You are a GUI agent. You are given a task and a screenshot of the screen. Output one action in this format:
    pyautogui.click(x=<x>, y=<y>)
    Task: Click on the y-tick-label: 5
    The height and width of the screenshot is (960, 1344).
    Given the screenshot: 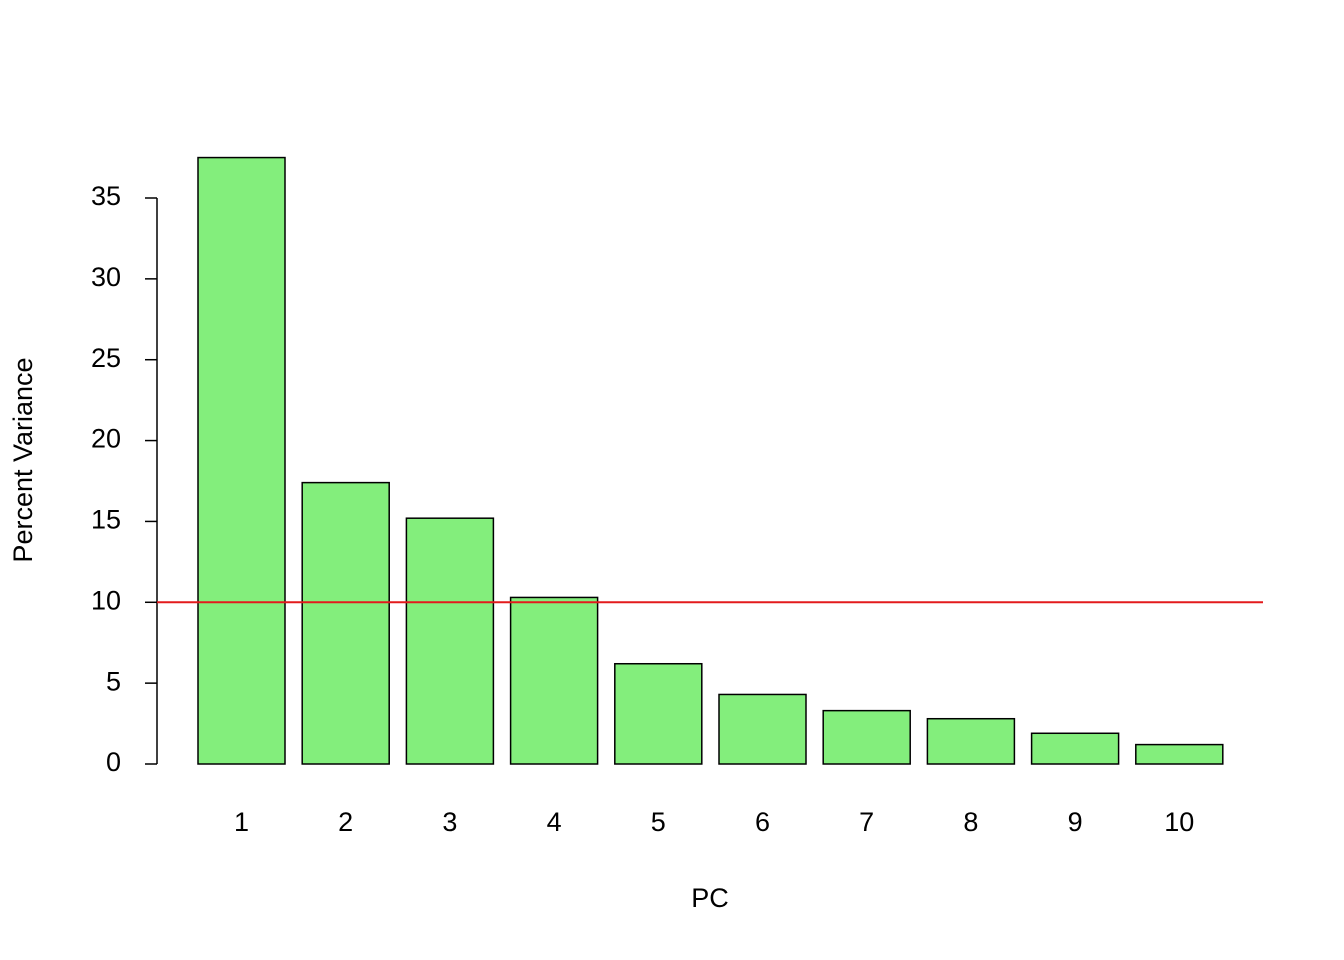 What is the action you would take?
    pyautogui.click(x=113, y=681)
    